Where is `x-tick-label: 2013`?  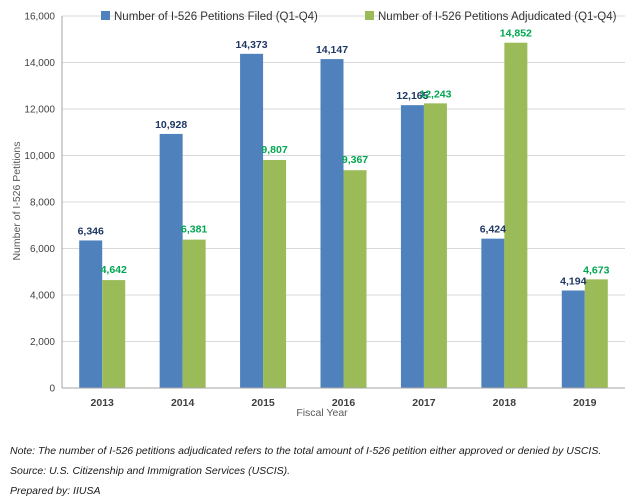 x-tick-label: 2013 is located at coordinates (103, 403).